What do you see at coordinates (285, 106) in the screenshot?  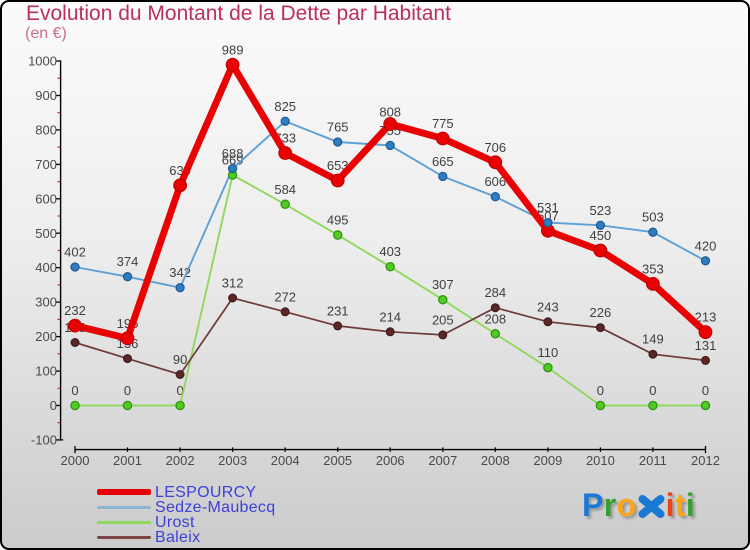 I see `svg-text: 825` at bounding box center [285, 106].